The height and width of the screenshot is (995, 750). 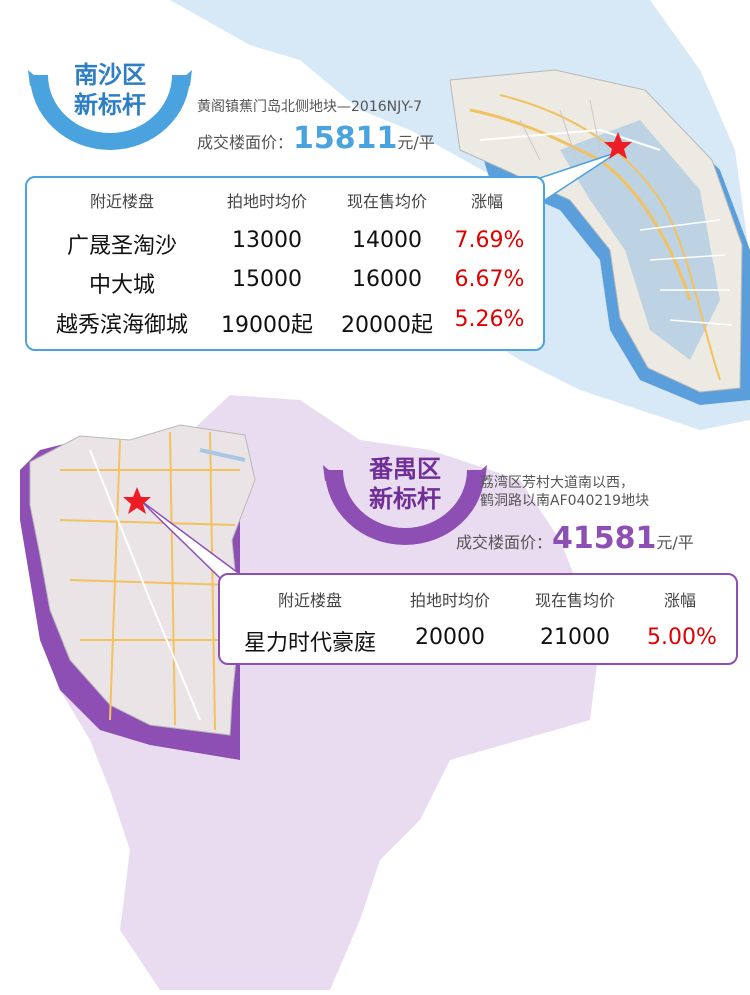 What do you see at coordinates (405, 499) in the screenshot?
I see `panyu-badge-line2: 新标杆` at bounding box center [405, 499].